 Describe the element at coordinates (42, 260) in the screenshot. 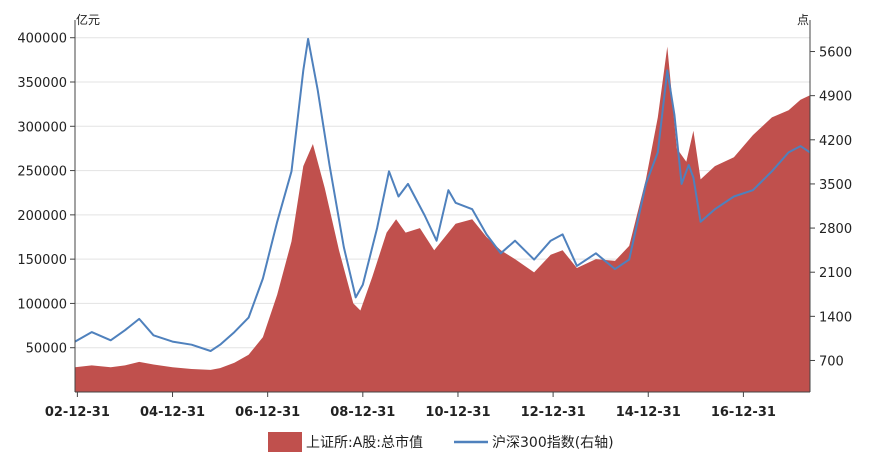

I see `left-tick-label: 150000` at that location.